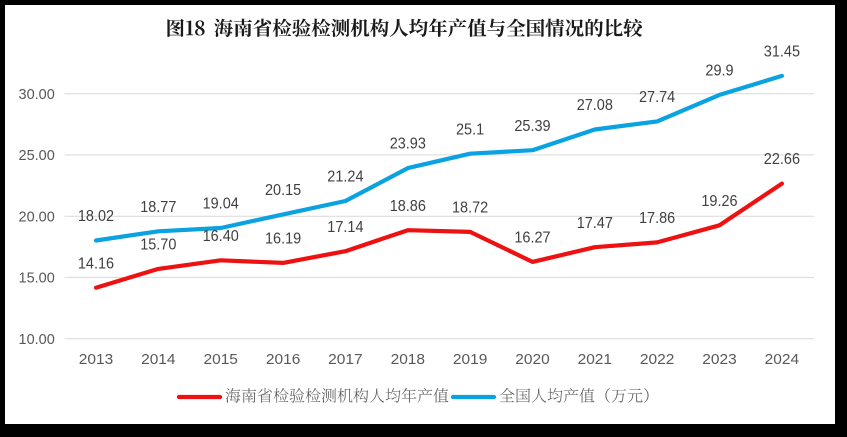  Describe the element at coordinates (470, 208) in the screenshot. I see `svg-text: 18.72` at that location.